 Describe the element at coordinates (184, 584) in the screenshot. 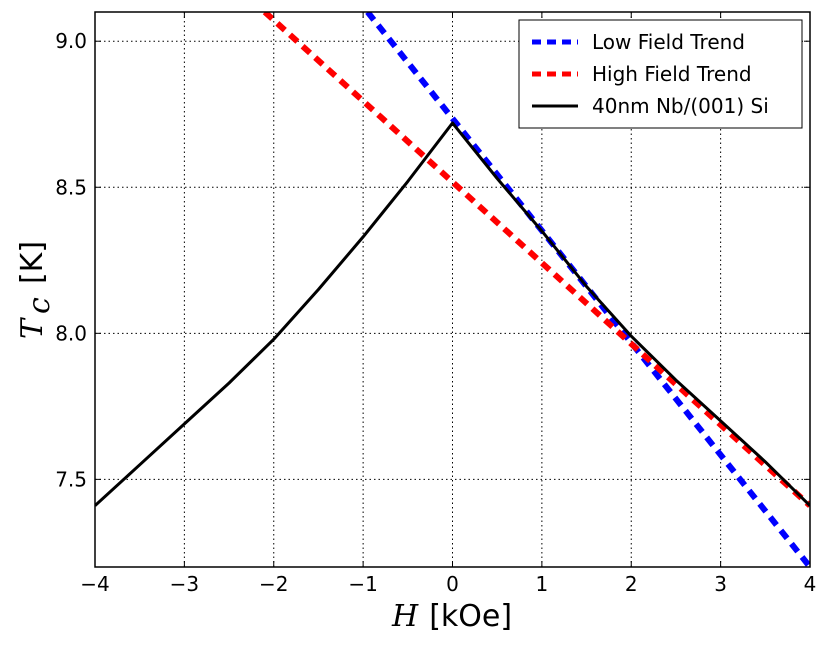

I see `x-tick-label: −3` at that location.